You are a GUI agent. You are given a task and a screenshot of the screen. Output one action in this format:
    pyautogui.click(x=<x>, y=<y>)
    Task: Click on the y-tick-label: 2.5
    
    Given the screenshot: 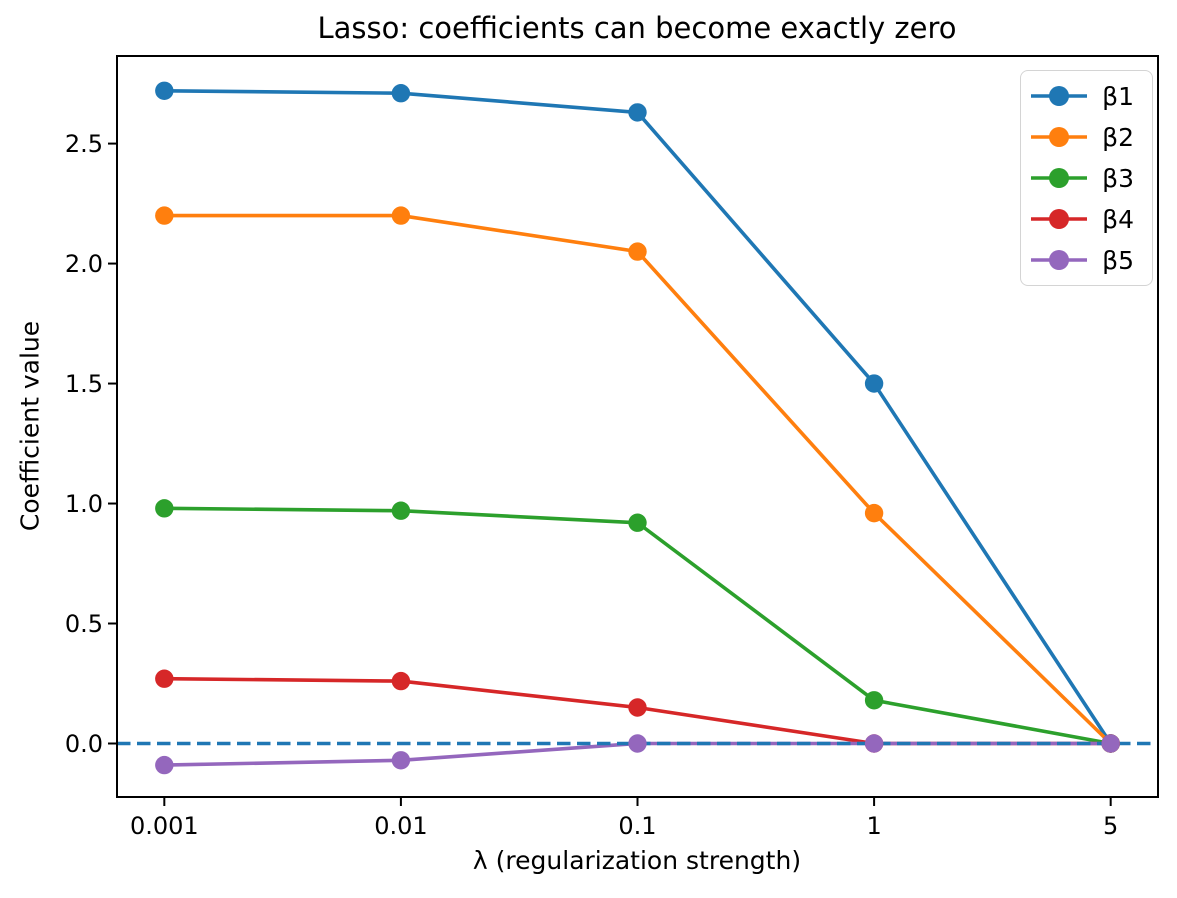 What is the action you would take?
    pyautogui.click(x=84, y=144)
    